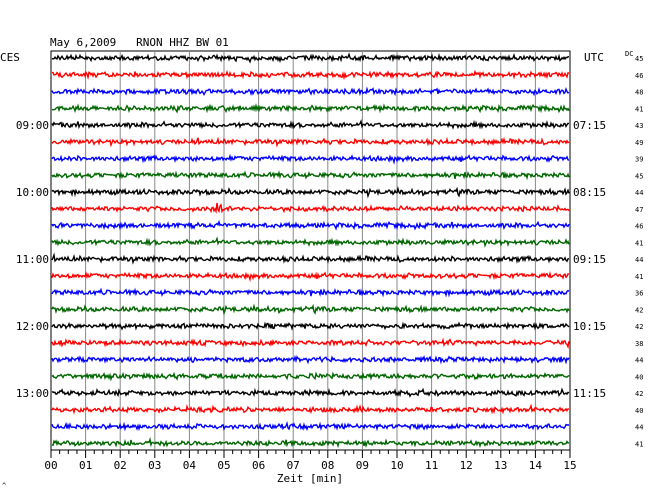 Image resolution: width=650 pixels, height=494 pixels. What do you see at coordinates (589, 125) in the screenshot?
I see `right-hour-label: 07:15` at bounding box center [589, 125].